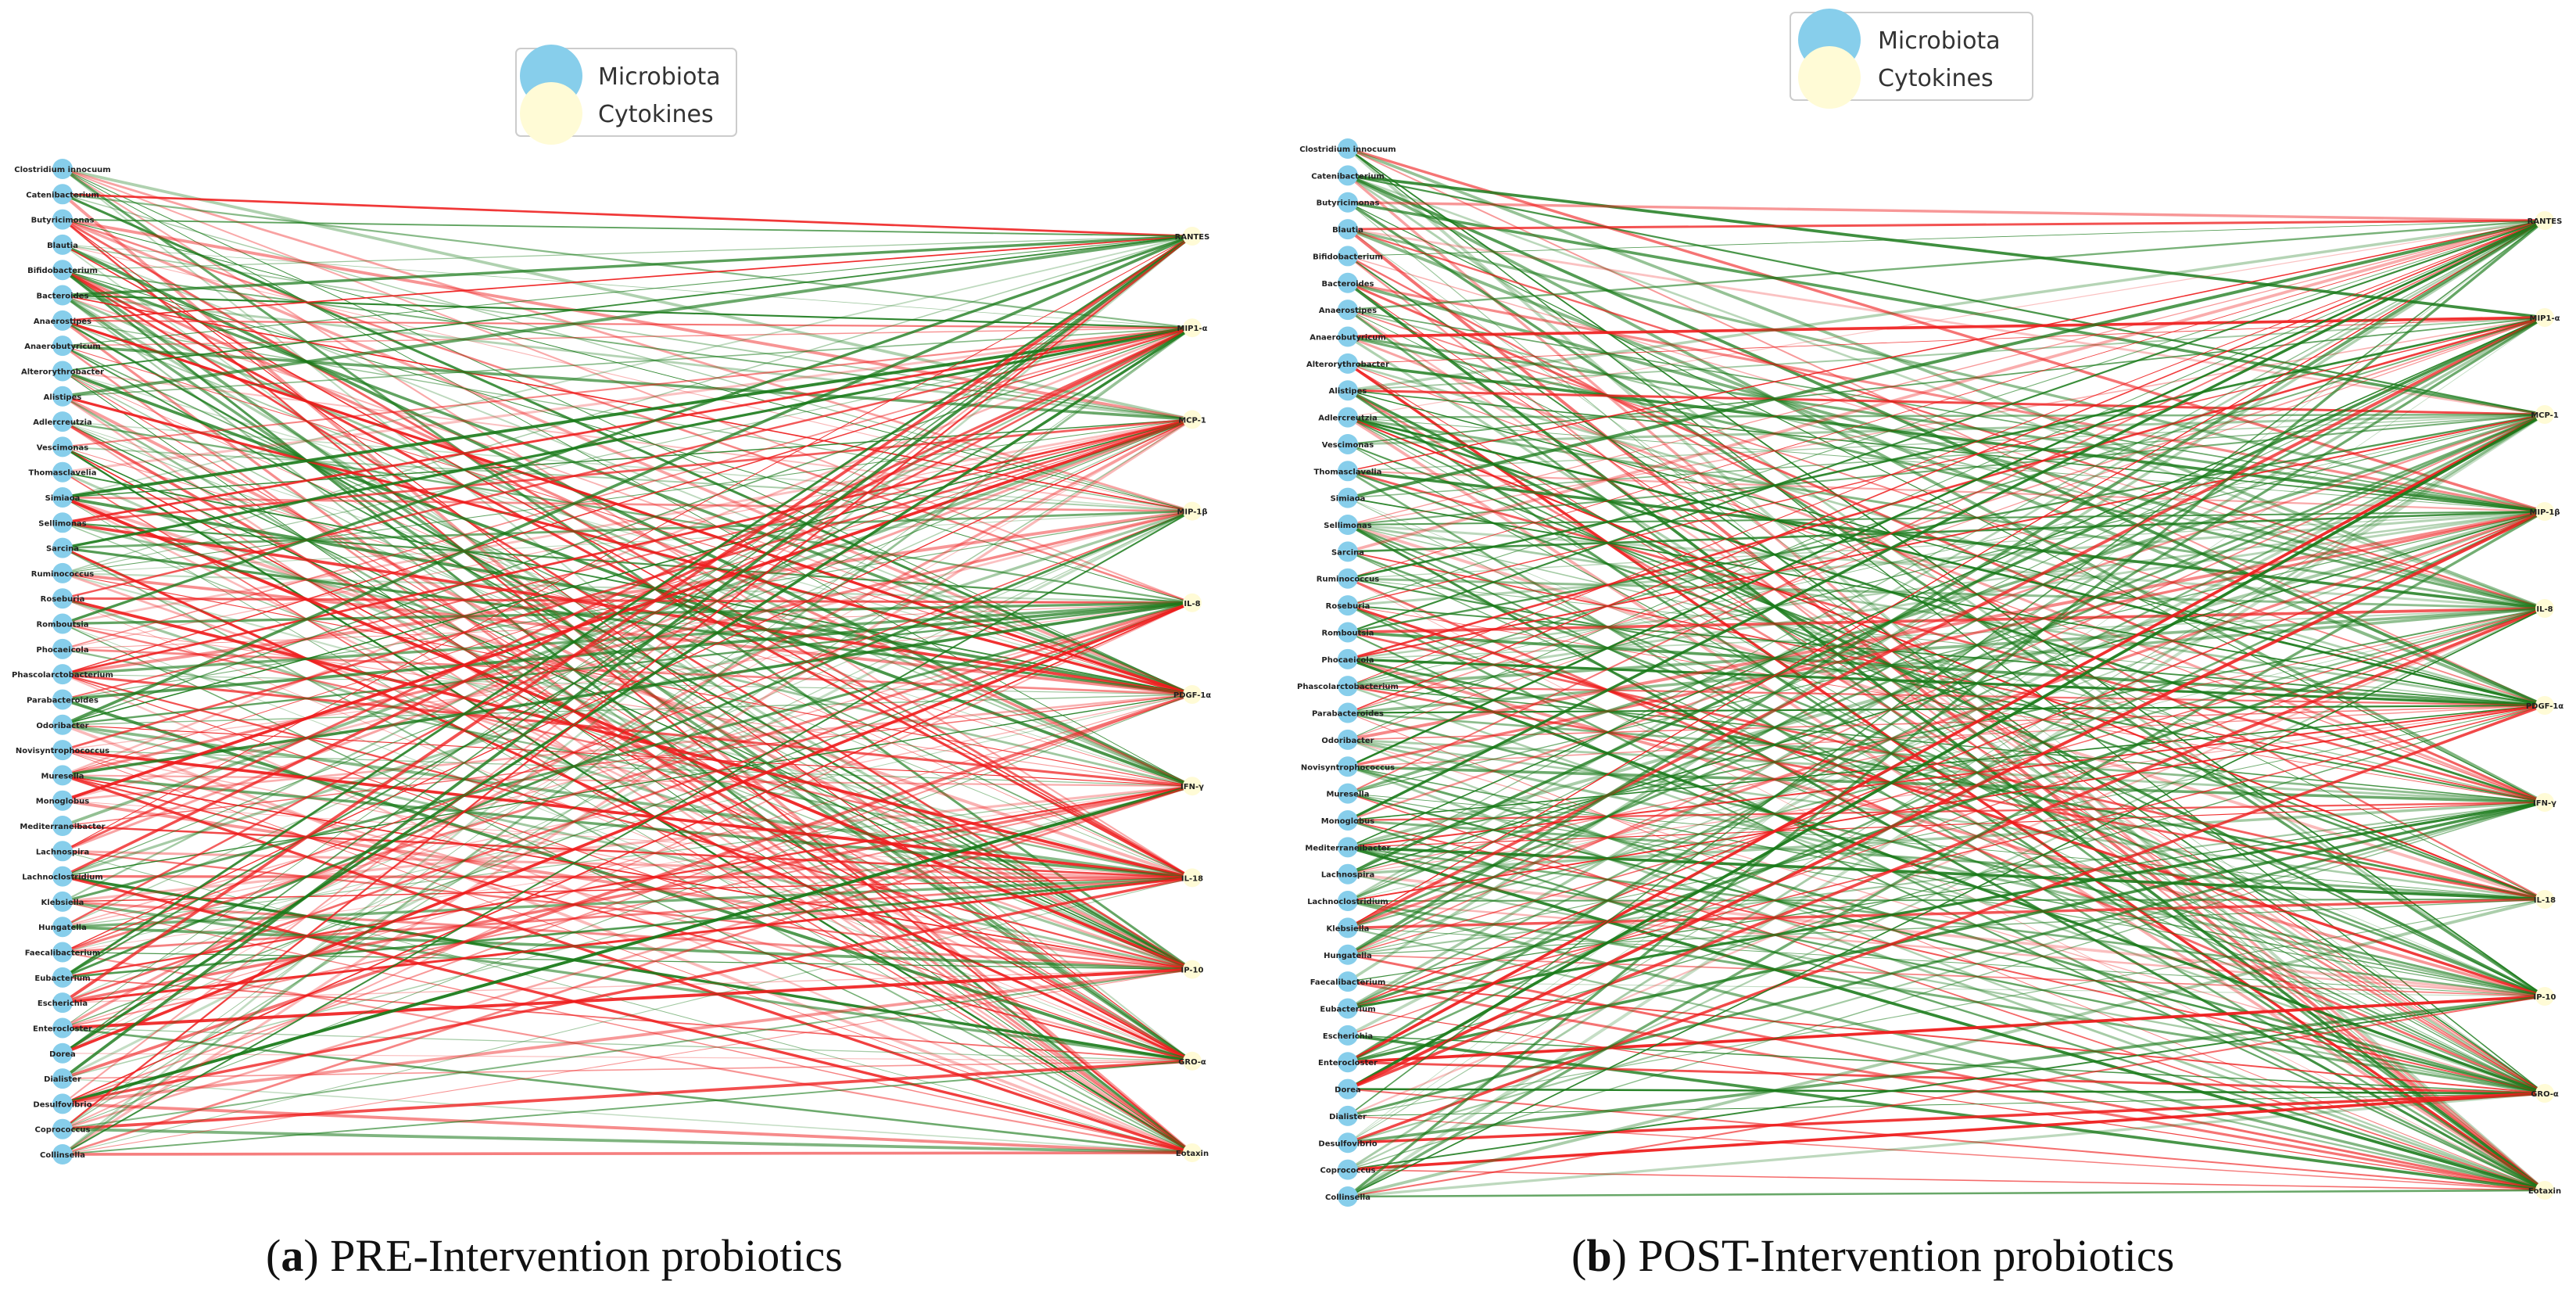 This screenshot has width=2576, height=1299. I want to click on microbiota-node: Catenibacterium, so click(1348, 175).